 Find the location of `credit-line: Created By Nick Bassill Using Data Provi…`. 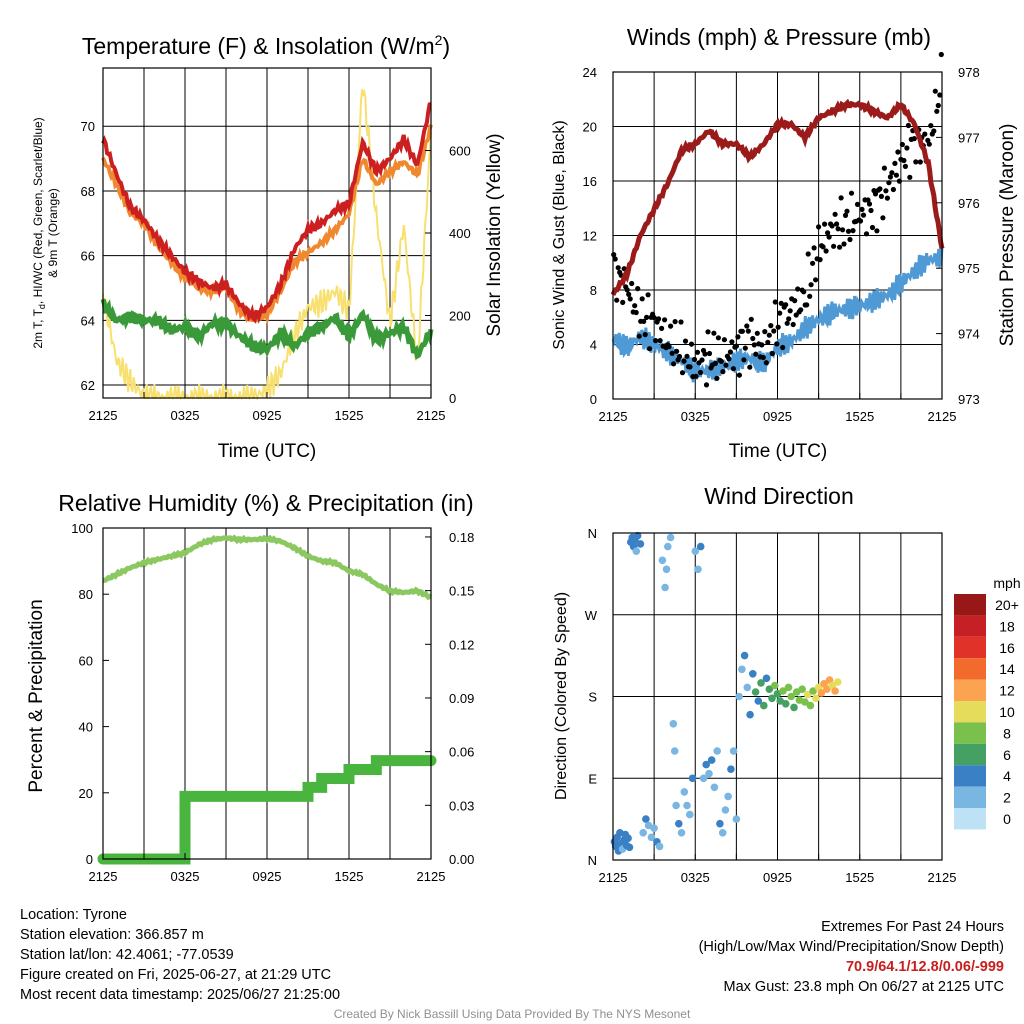

credit-line: Created By Nick Bassill Using Data Provi… is located at coordinates (512, 1014).